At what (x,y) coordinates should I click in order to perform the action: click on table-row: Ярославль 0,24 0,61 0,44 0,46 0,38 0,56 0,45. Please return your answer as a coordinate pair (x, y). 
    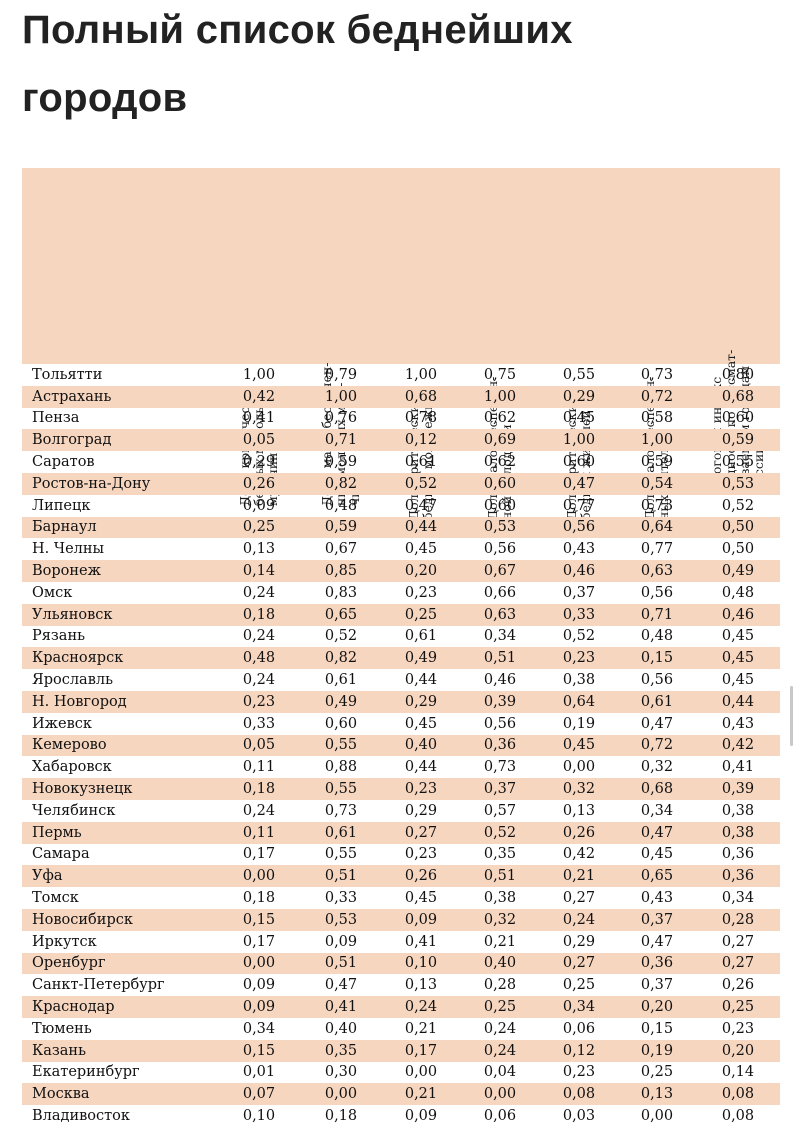
    Looking at the image, I should click on (401, 680).